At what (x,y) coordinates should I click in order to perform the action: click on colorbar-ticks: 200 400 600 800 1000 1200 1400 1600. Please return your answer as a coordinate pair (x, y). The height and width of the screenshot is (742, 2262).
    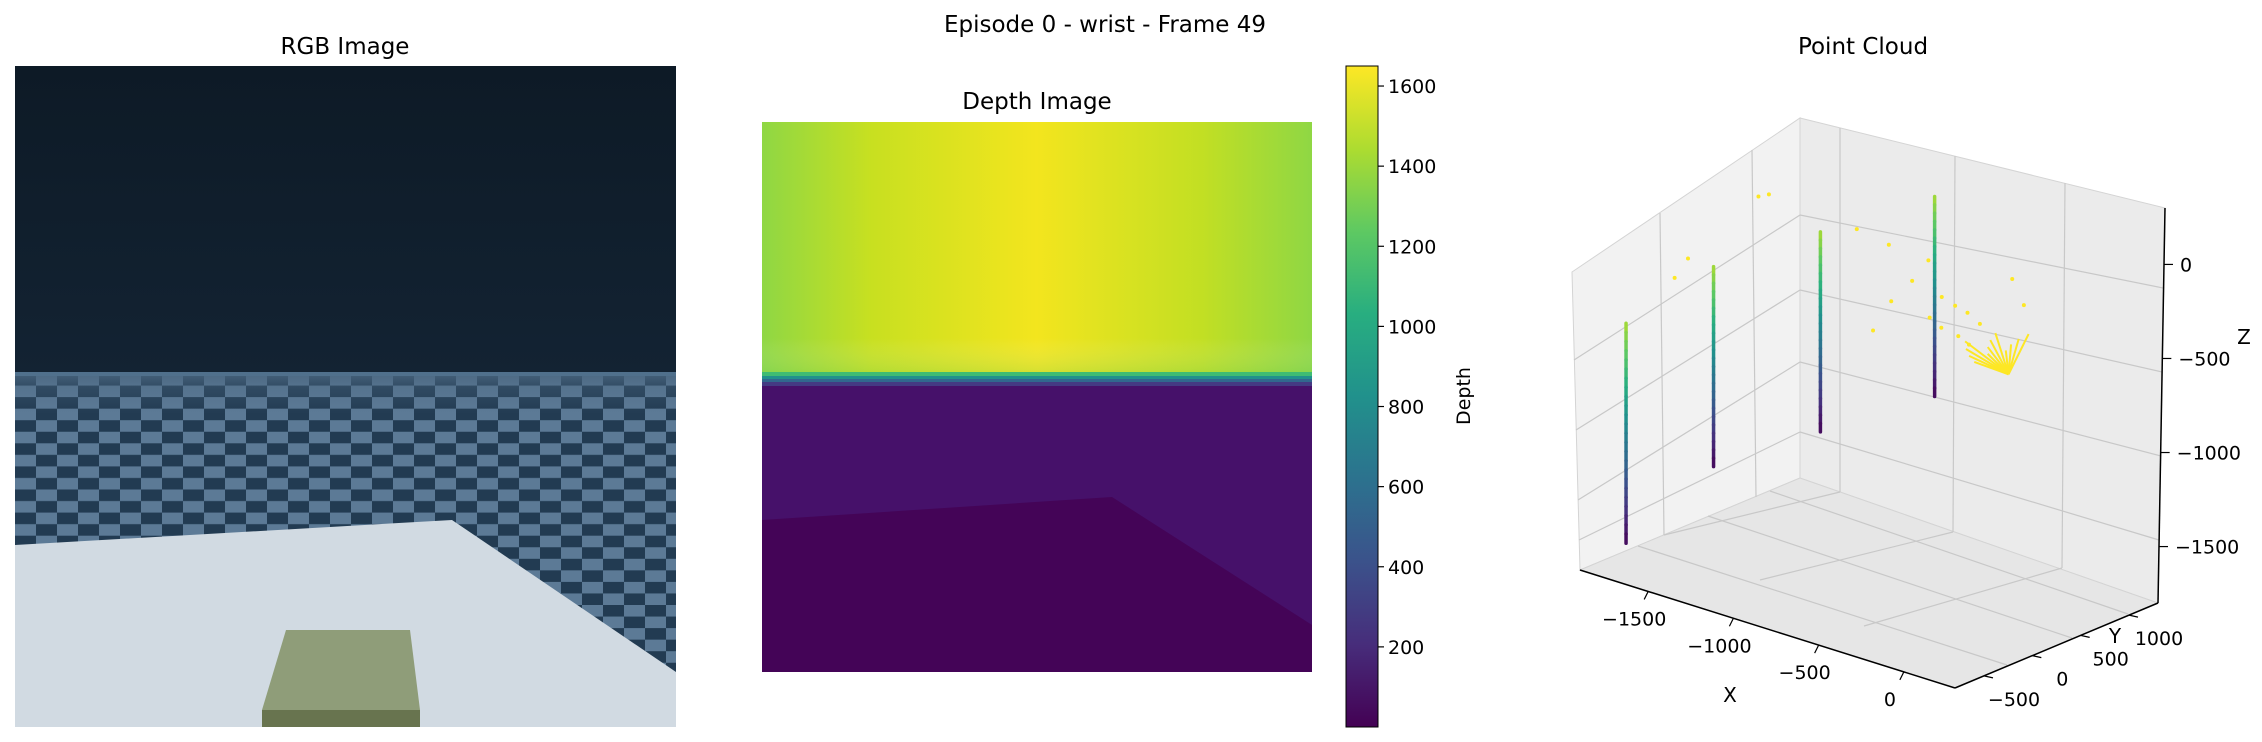
    Looking at the image, I should click on (1407, 367).